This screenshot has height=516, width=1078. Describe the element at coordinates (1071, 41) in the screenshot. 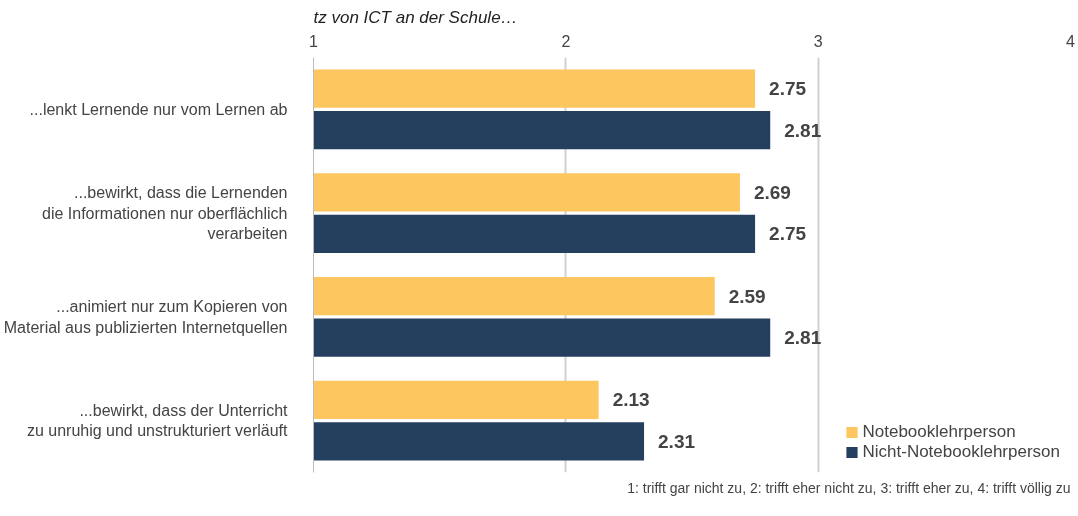

I see `x-tick-label: 4` at that location.